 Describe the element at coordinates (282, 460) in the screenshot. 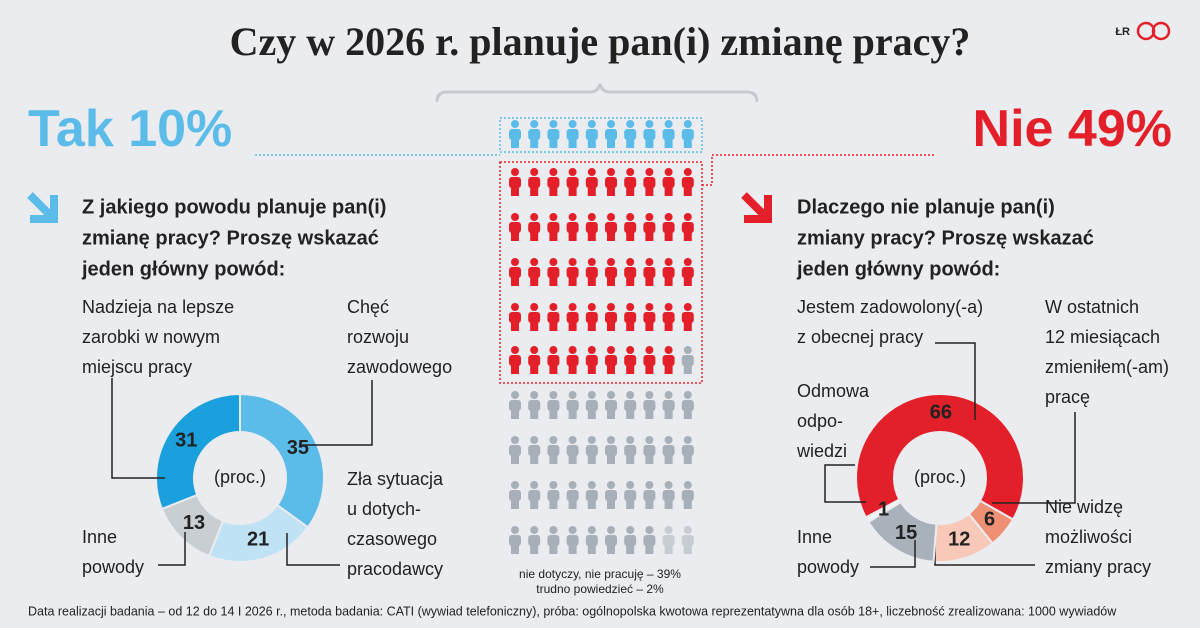

I see `donut-segment` at that location.